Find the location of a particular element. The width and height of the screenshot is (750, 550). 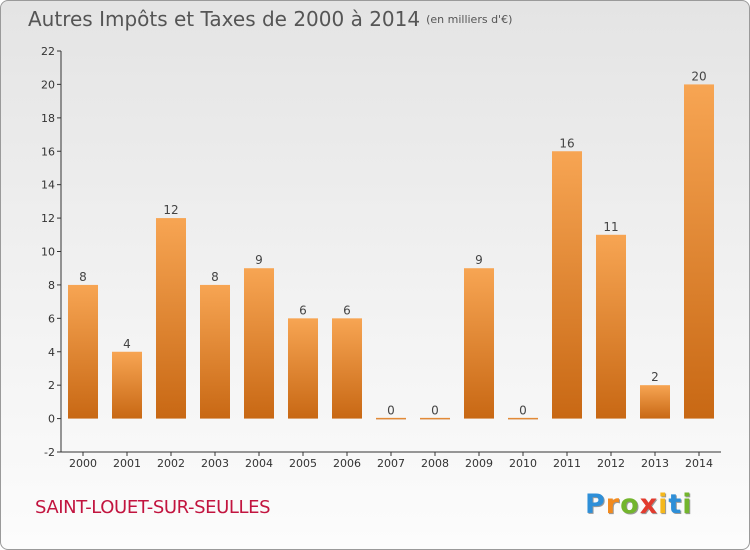

y-tick-label: 8 is located at coordinates (51, 285).